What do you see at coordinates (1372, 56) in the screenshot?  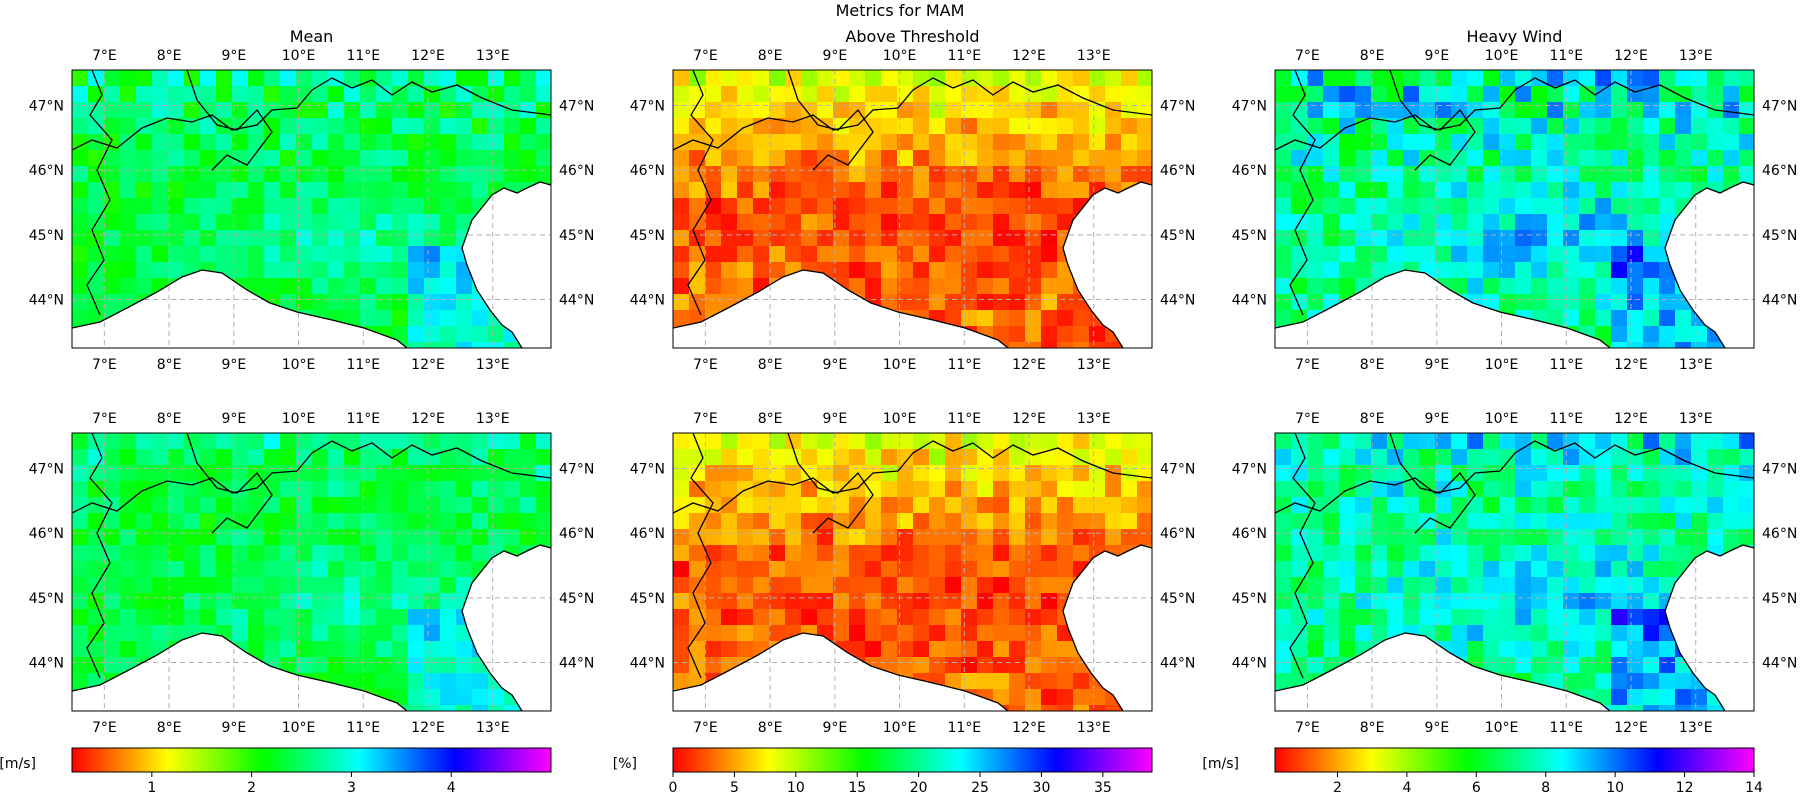 I see `lon-tick-label-top: 8°E` at bounding box center [1372, 56].